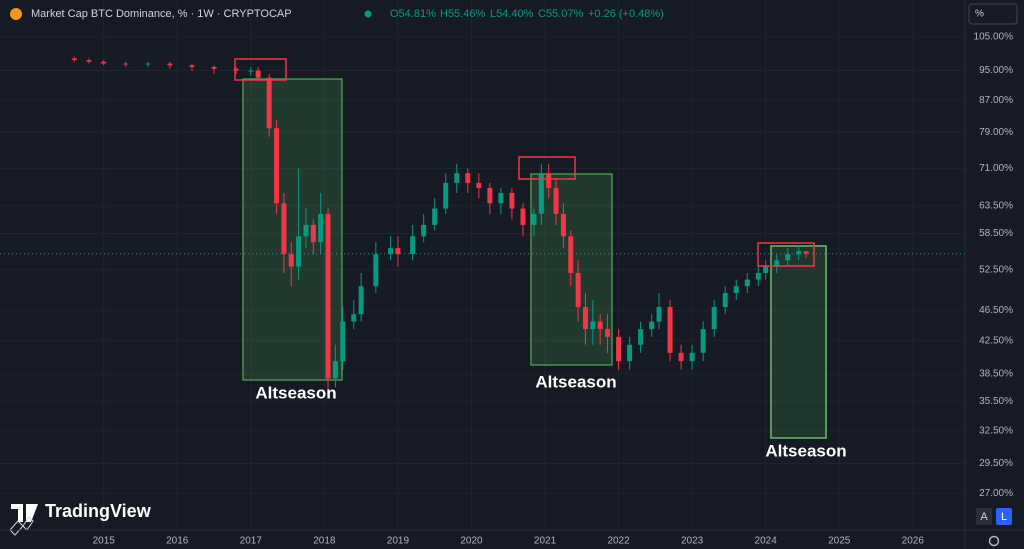  I want to click on y-tick-label: 42.50%, so click(996, 340).